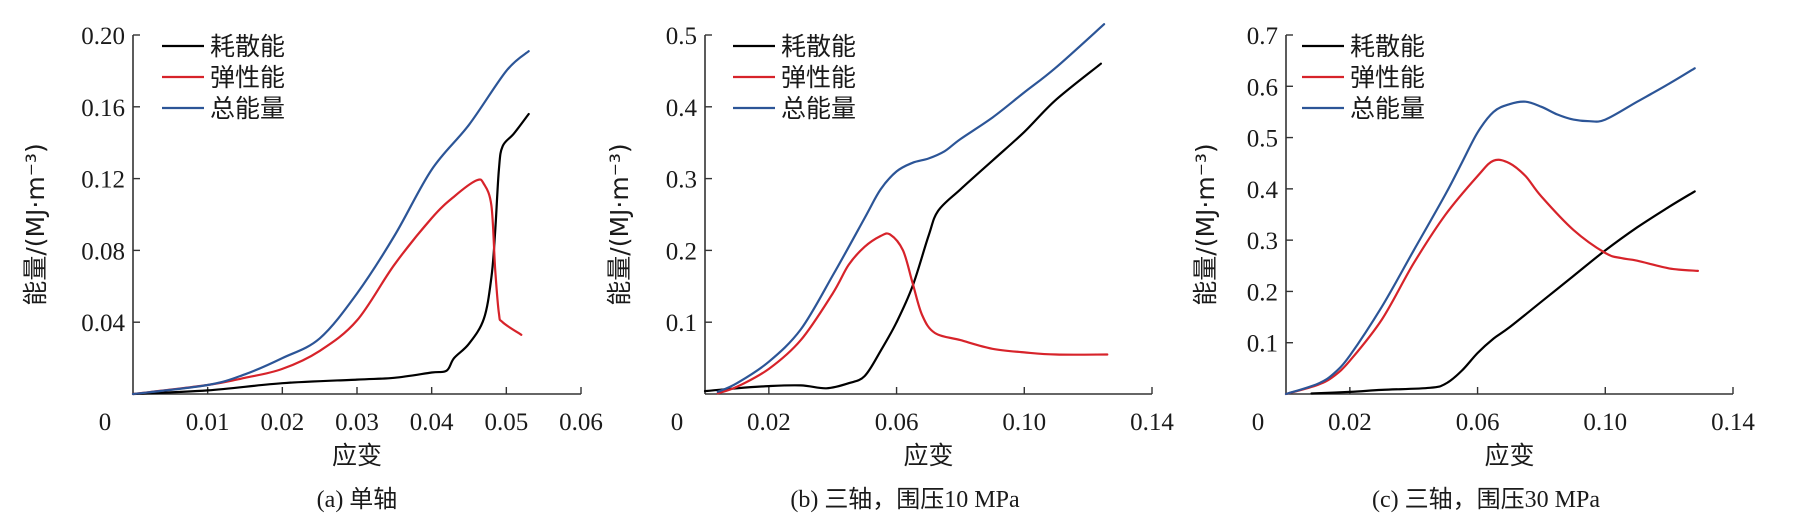  What do you see at coordinates (1262, 36) in the screenshot?
I see `y-tick-label: 0.7` at bounding box center [1262, 36].